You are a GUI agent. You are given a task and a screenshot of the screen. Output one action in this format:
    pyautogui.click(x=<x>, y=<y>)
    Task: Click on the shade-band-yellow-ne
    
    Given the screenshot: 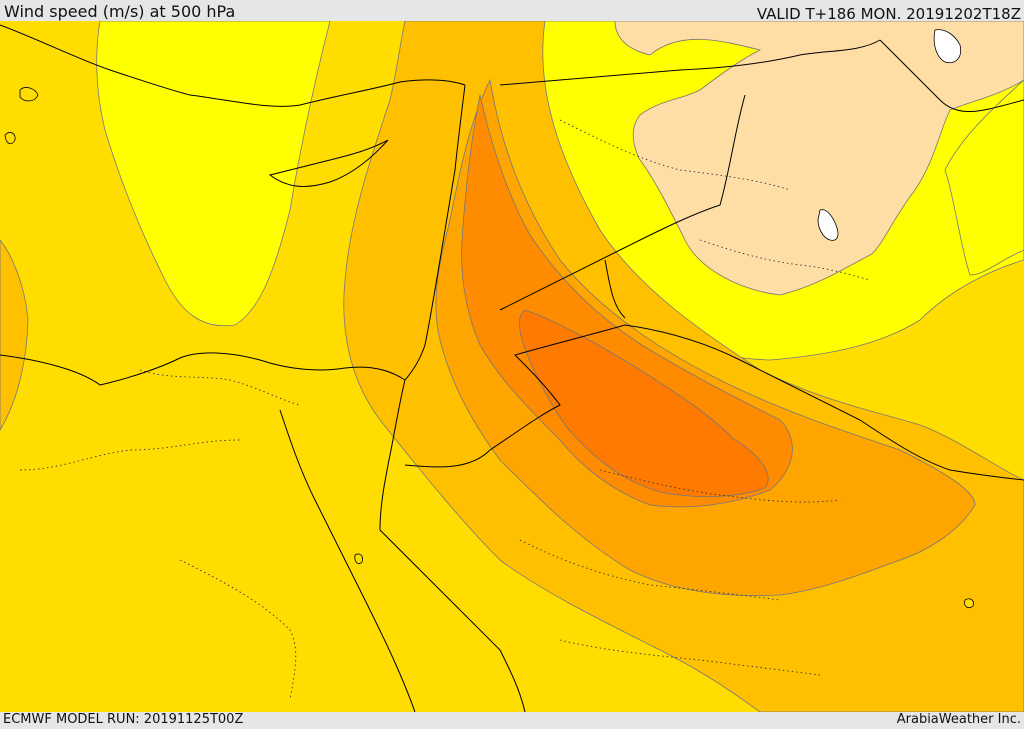 What is the action you would take?
    pyautogui.click(x=984, y=177)
    